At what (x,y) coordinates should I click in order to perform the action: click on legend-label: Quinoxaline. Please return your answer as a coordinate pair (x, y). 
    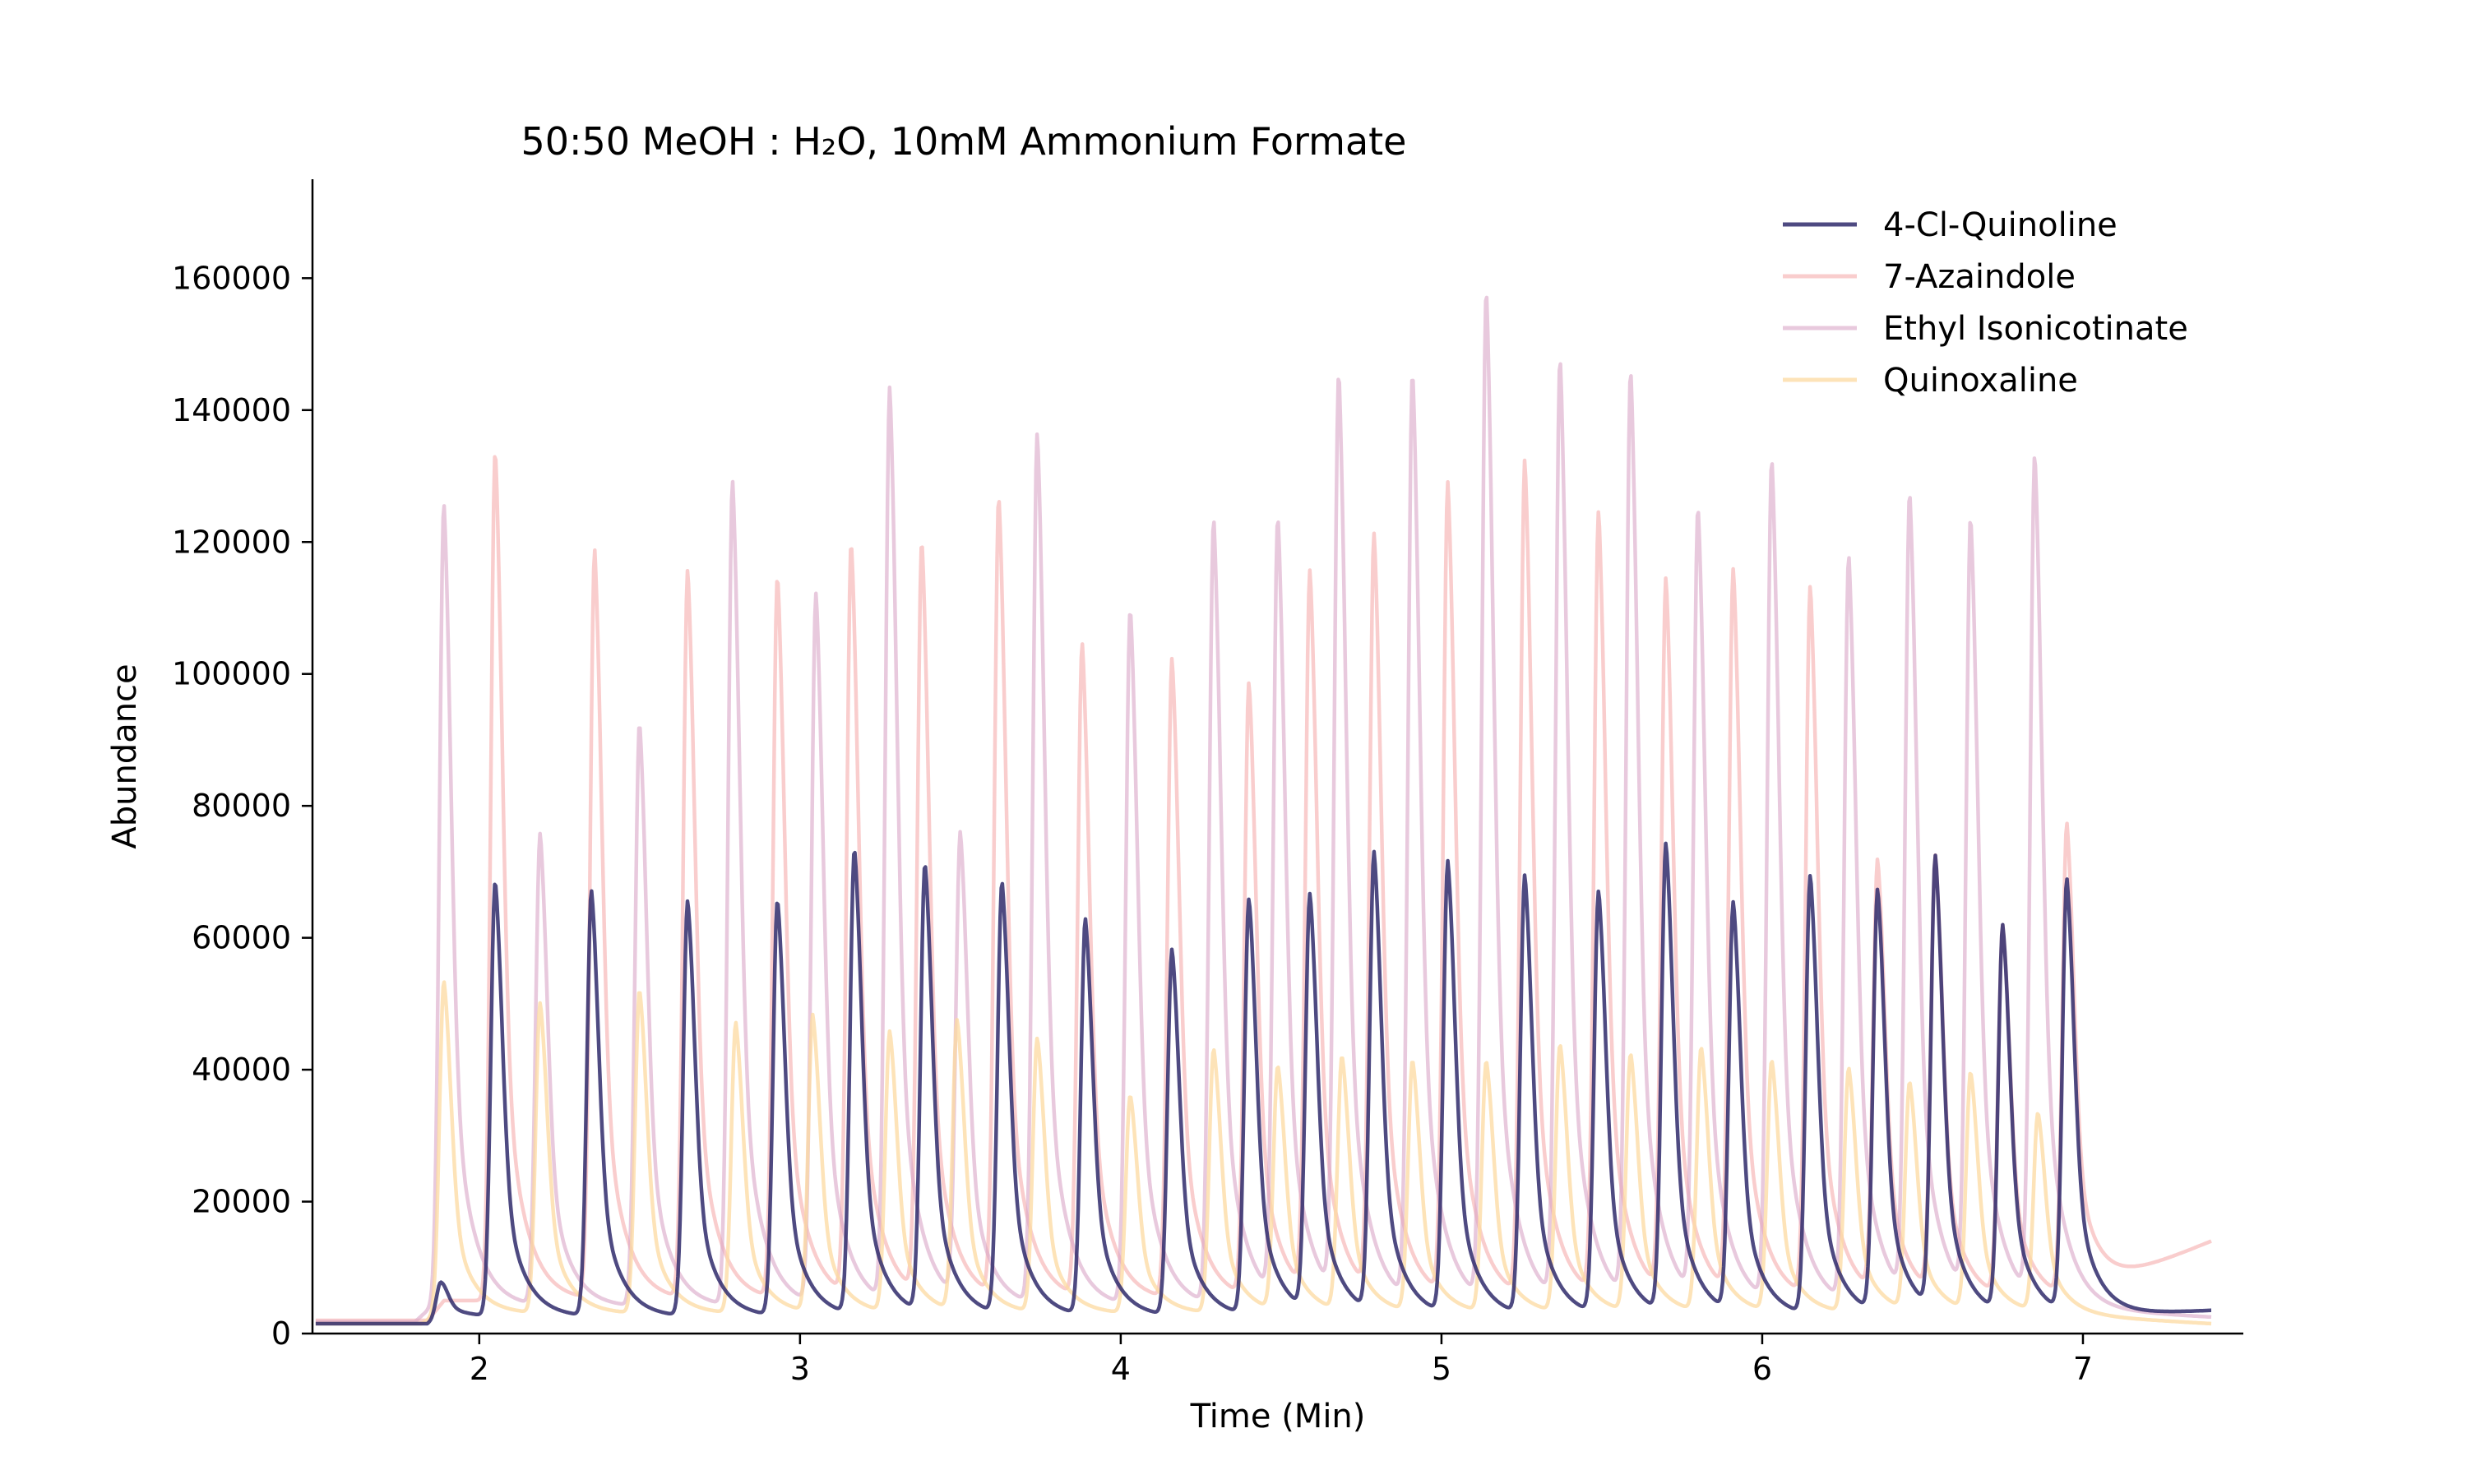
    Looking at the image, I should click on (1980, 381).